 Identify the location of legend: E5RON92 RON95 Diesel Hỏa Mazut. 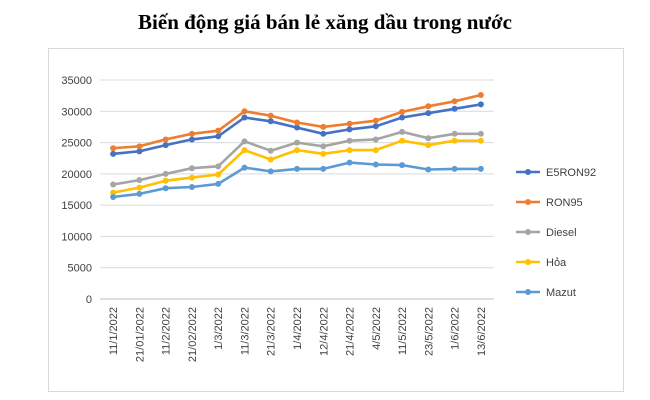
(556, 233).